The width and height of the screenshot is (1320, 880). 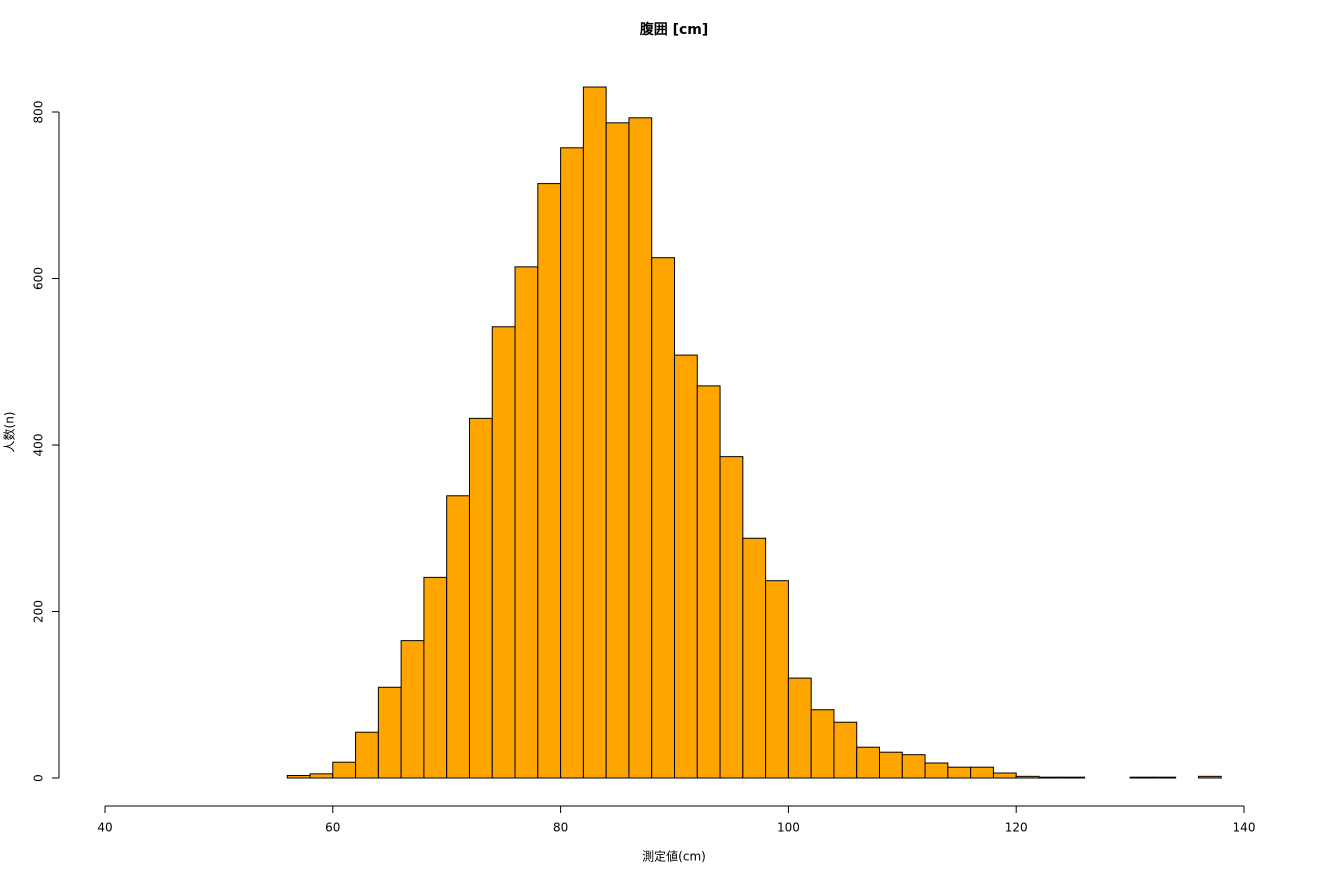 I want to click on x-tick-label: 60, so click(x=332, y=828).